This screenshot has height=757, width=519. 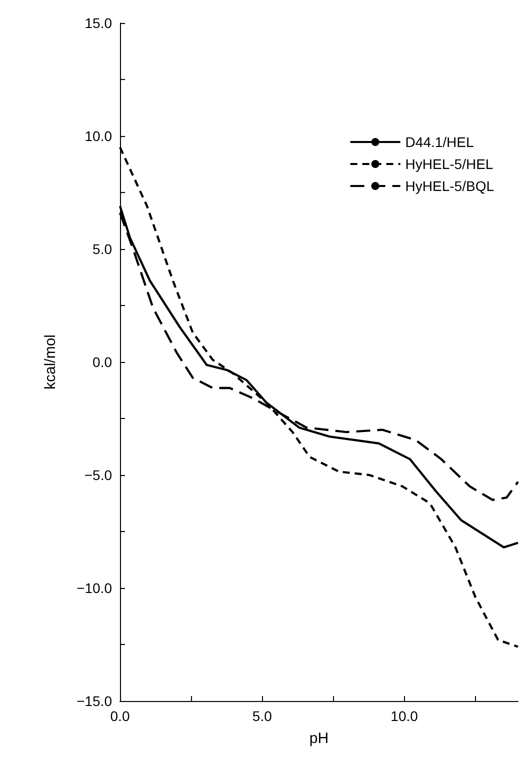 I want to click on y-tick-label: 0.0, so click(x=102, y=362).